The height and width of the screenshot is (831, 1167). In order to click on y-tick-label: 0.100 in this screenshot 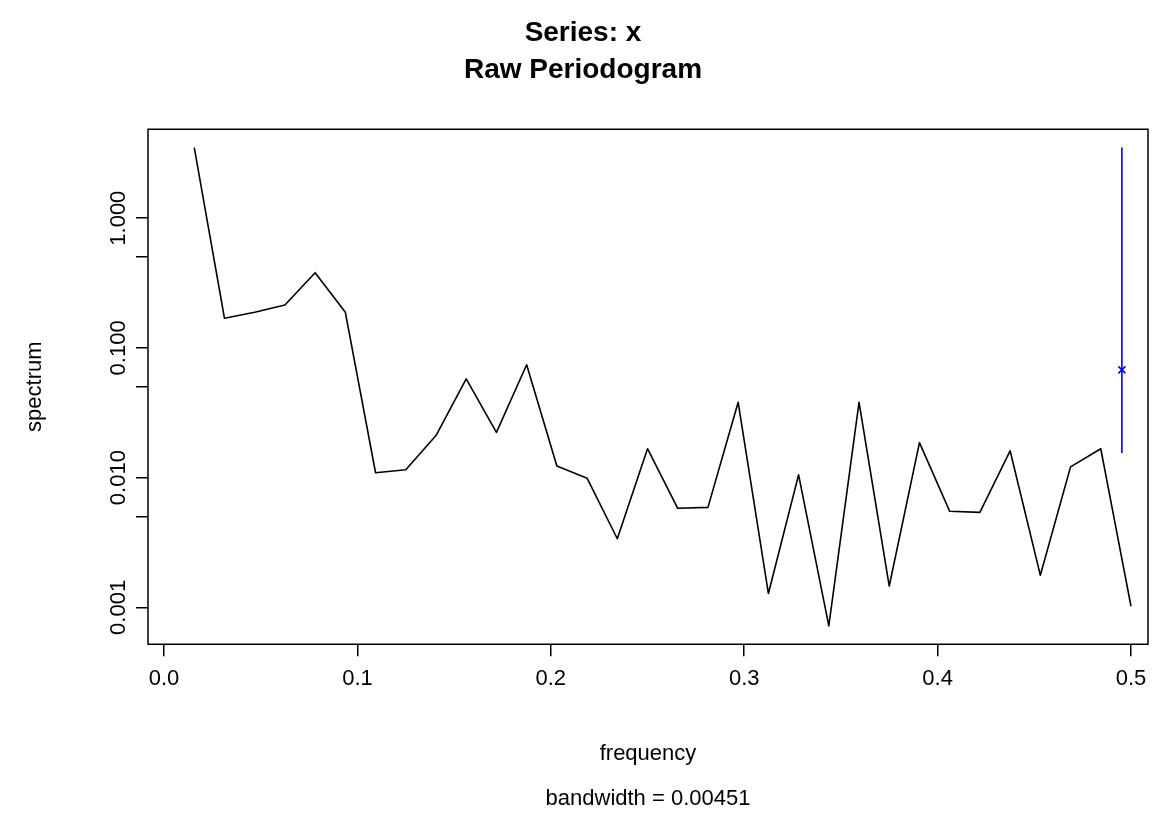, I will do `click(118, 348)`.